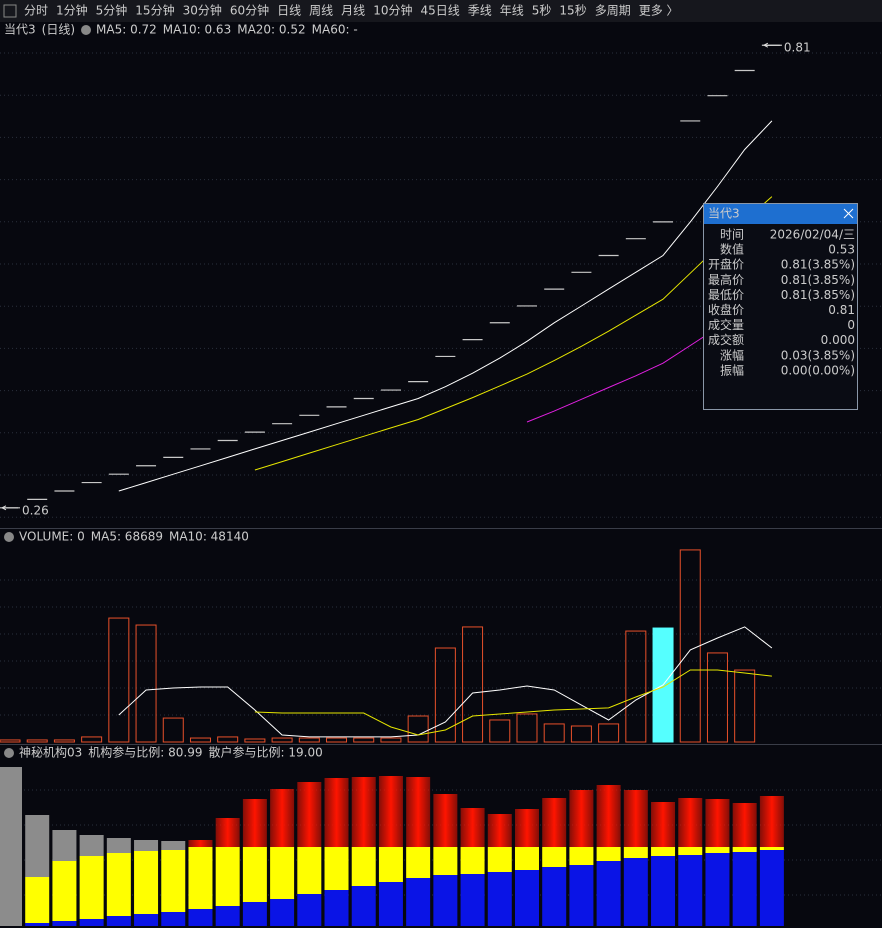 The height and width of the screenshot is (928, 882). What do you see at coordinates (512, 11) in the screenshot?
I see `toolbar-item: 年线` at bounding box center [512, 11].